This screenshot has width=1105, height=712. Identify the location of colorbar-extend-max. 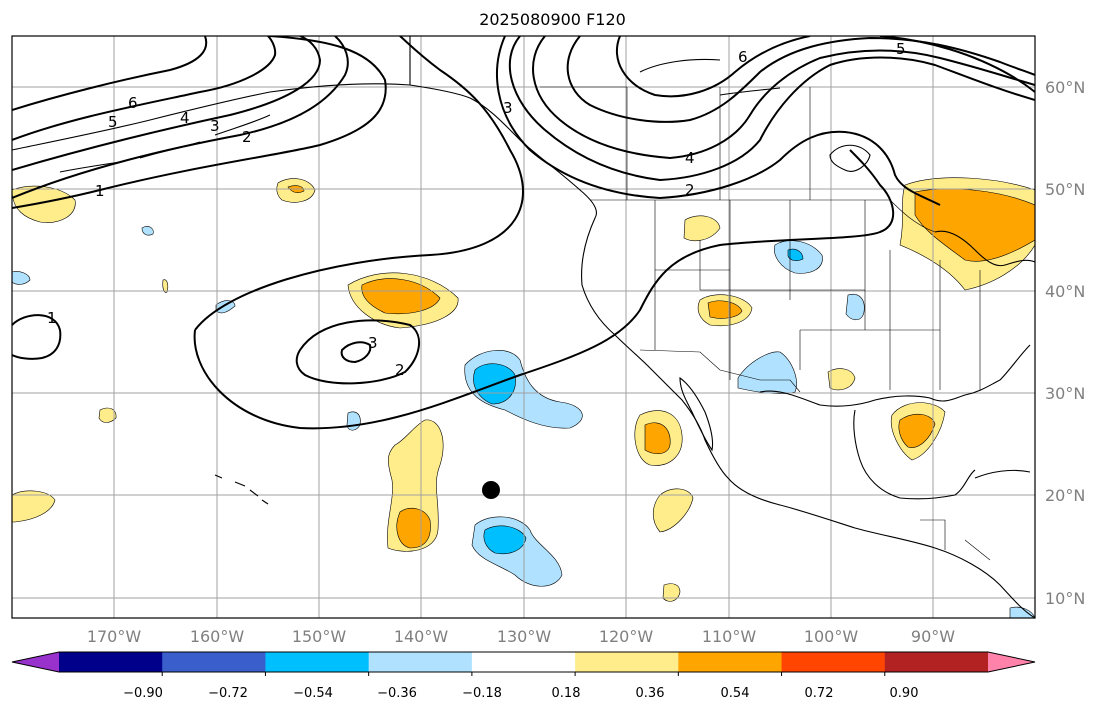
(1011, 662).